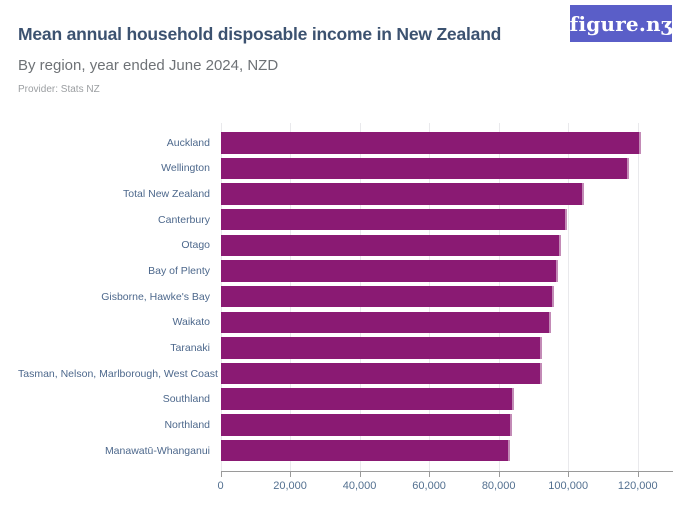 This screenshot has width=700, height=525. Describe the element at coordinates (637, 486) in the screenshot. I see `axis-tick-label: 120,000` at that location.